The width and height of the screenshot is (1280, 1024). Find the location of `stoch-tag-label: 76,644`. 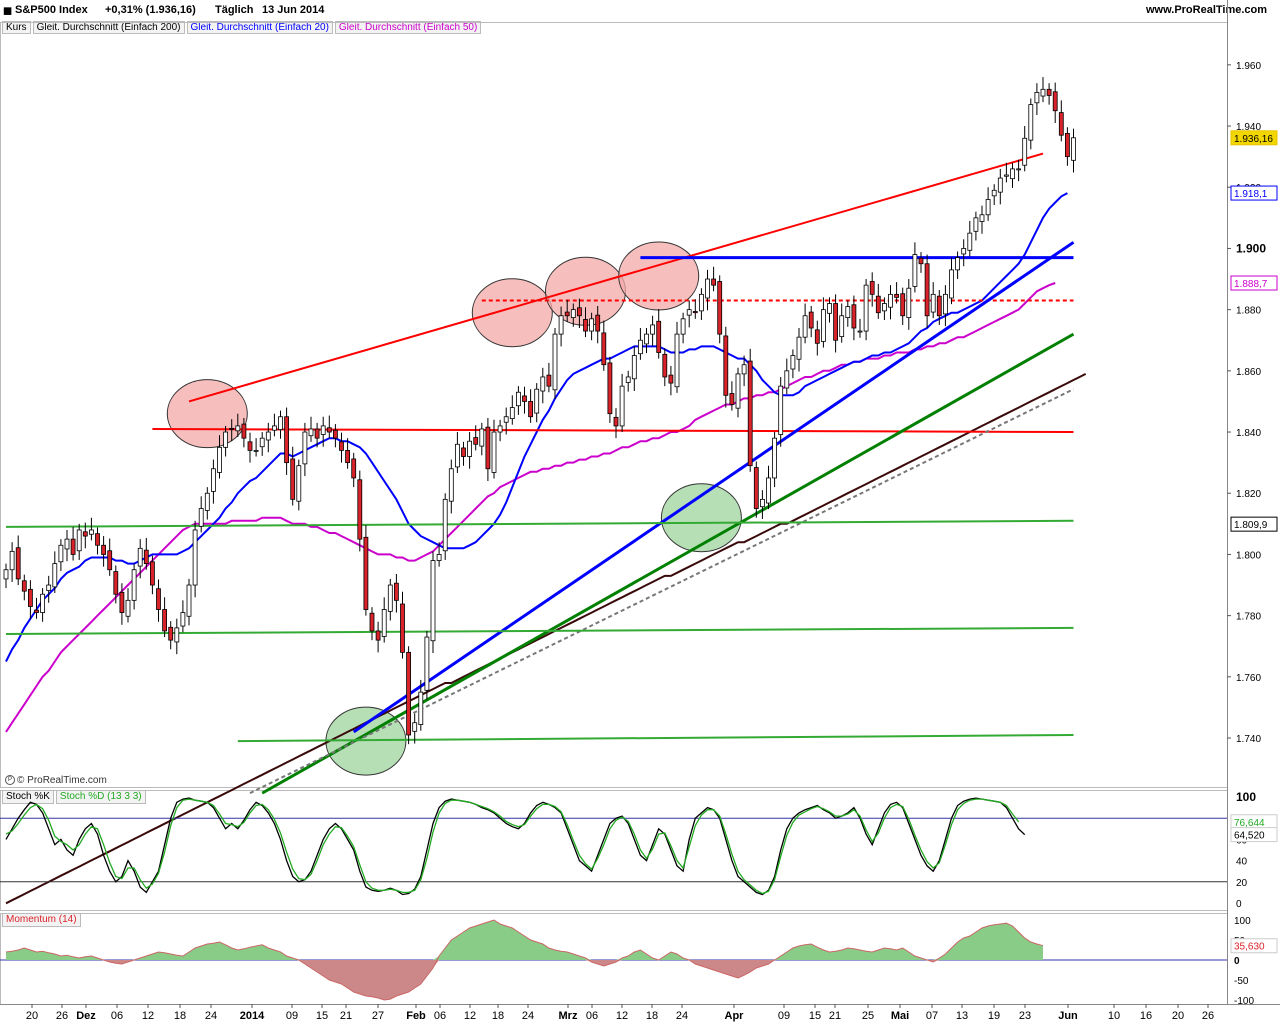

stoch-tag-label: 76,644 is located at coordinates (1249, 823).